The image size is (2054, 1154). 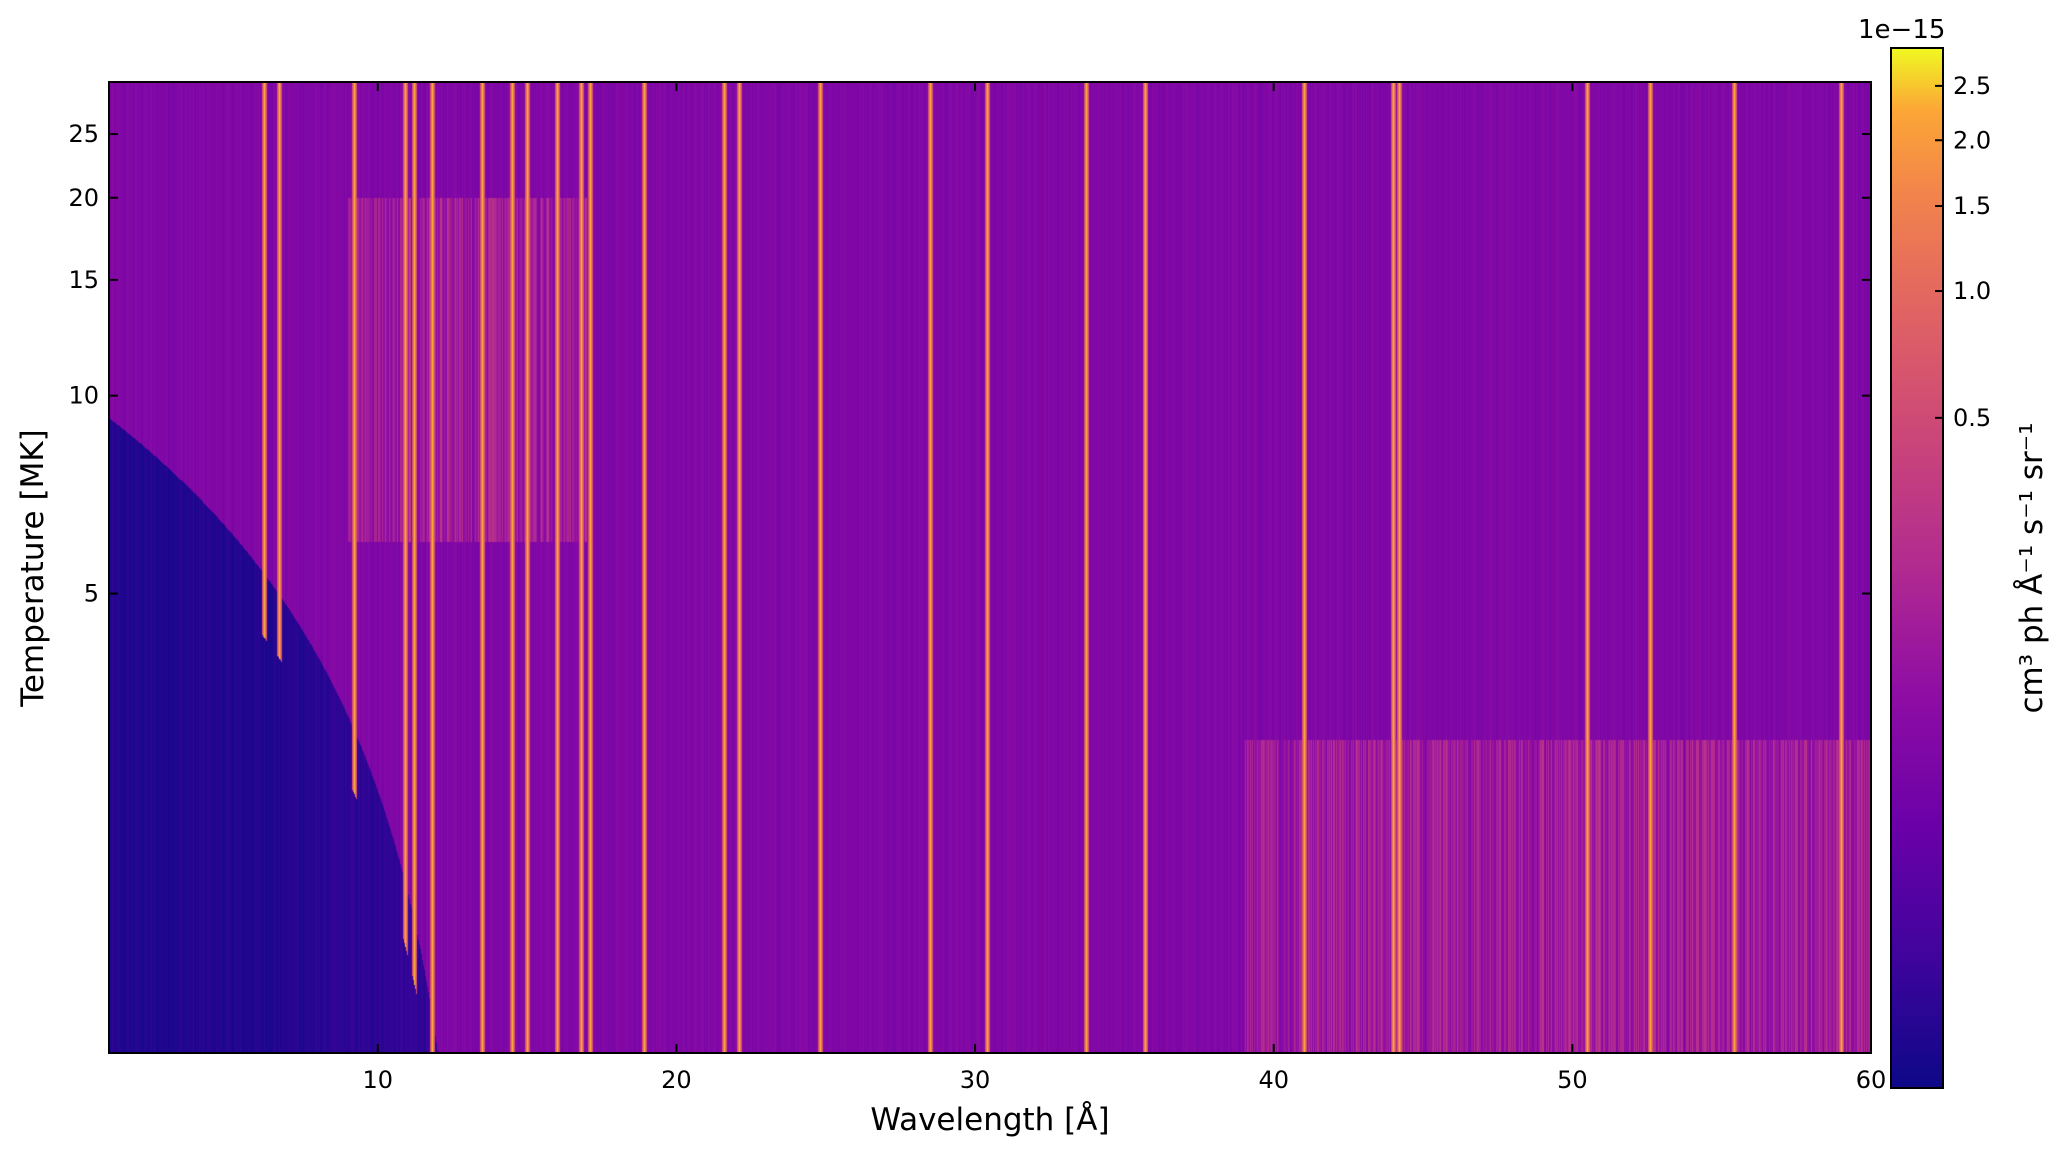 I want to click on y-tick-label: 25, so click(x=83, y=134).